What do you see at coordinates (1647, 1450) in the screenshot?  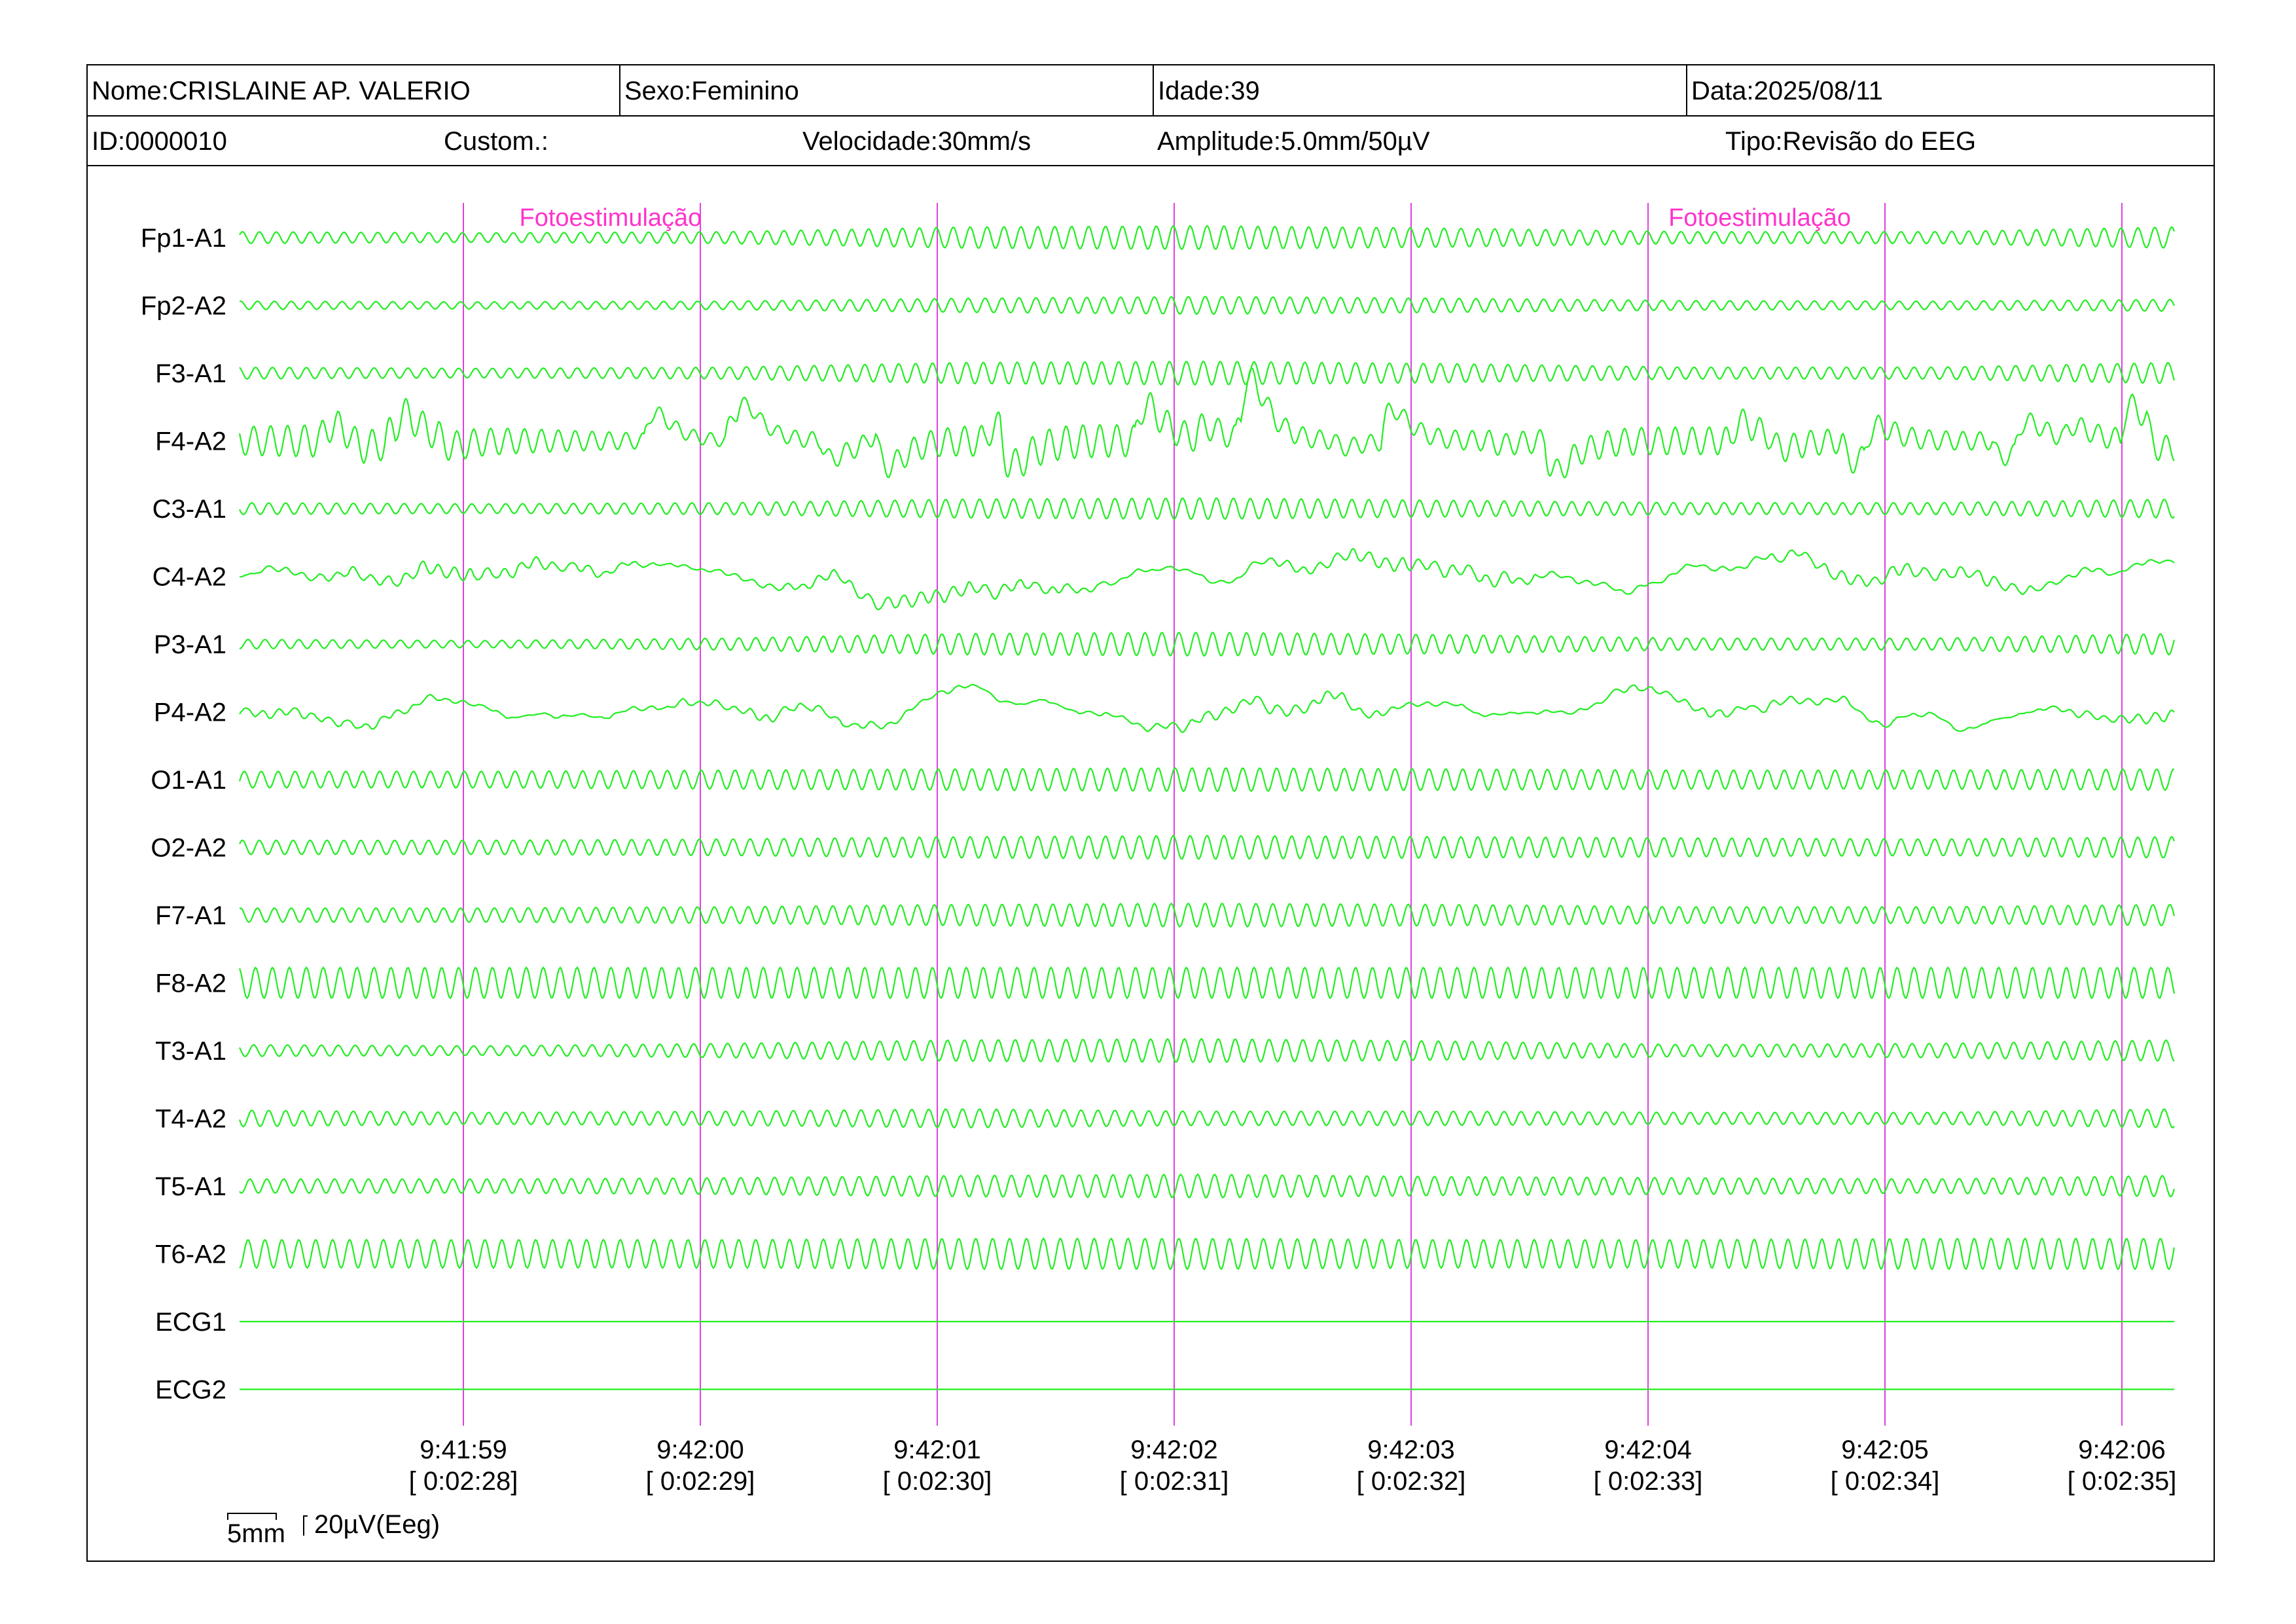 I see `time-clock-label: 9:42:04` at bounding box center [1647, 1450].